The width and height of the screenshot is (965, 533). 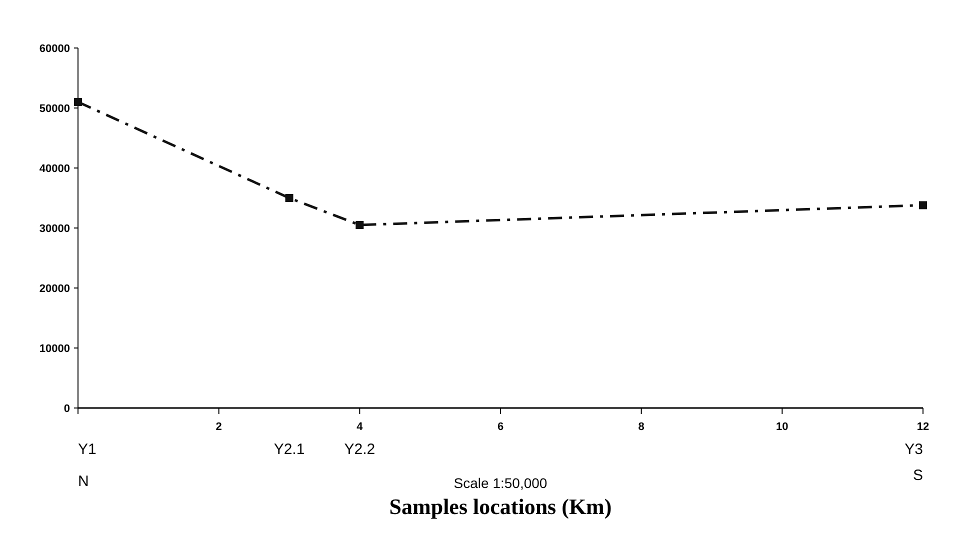 What do you see at coordinates (641, 427) in the screenshot?
I see `x-tick-label: 8` at bounding box center [641, 427].